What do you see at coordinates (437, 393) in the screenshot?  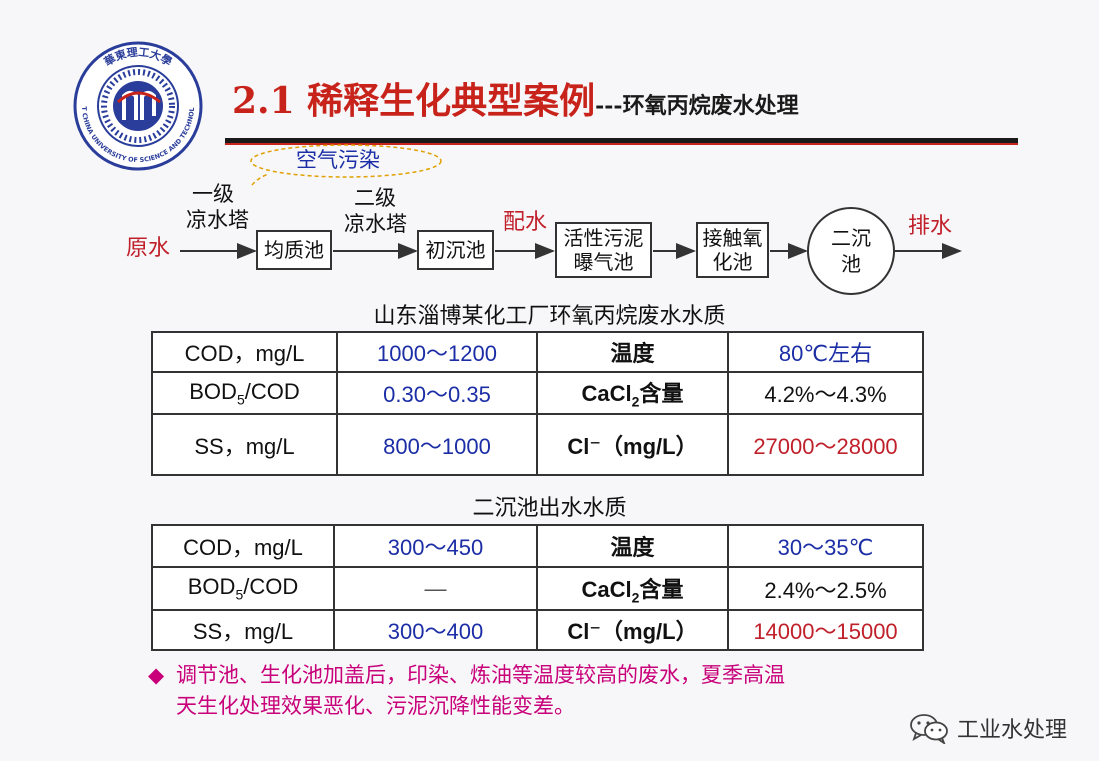 I see `param-value: 0.30～0.35` at bounding box center [437, 393].